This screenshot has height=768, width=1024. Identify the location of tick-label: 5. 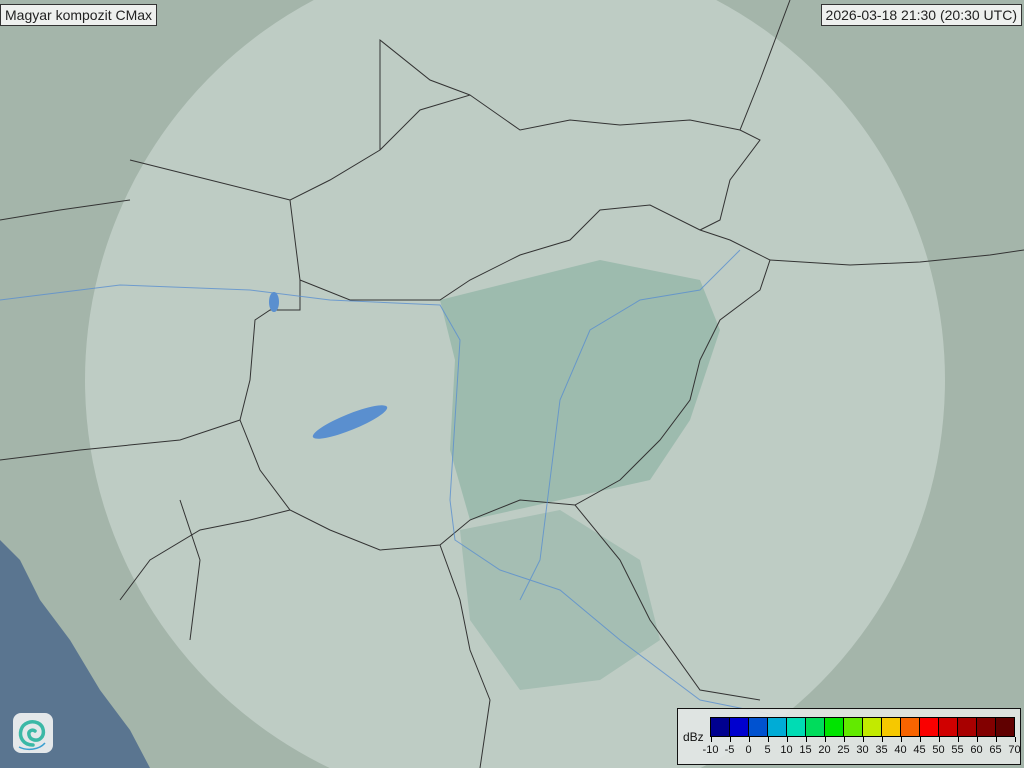
(767, 750).